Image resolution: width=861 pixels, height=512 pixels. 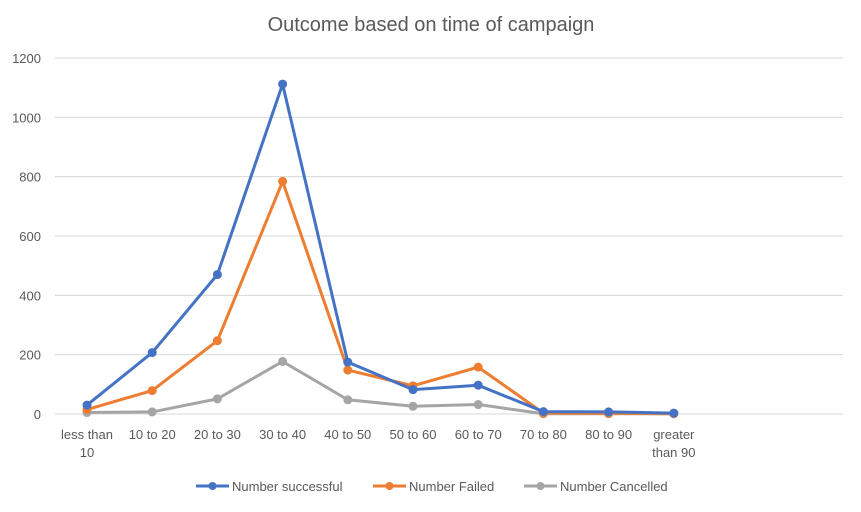 What do you see at coordinates (673, 452) in the screenshot?
I see `x-tick-label-line: than 90` at bounding box center [673, 452].